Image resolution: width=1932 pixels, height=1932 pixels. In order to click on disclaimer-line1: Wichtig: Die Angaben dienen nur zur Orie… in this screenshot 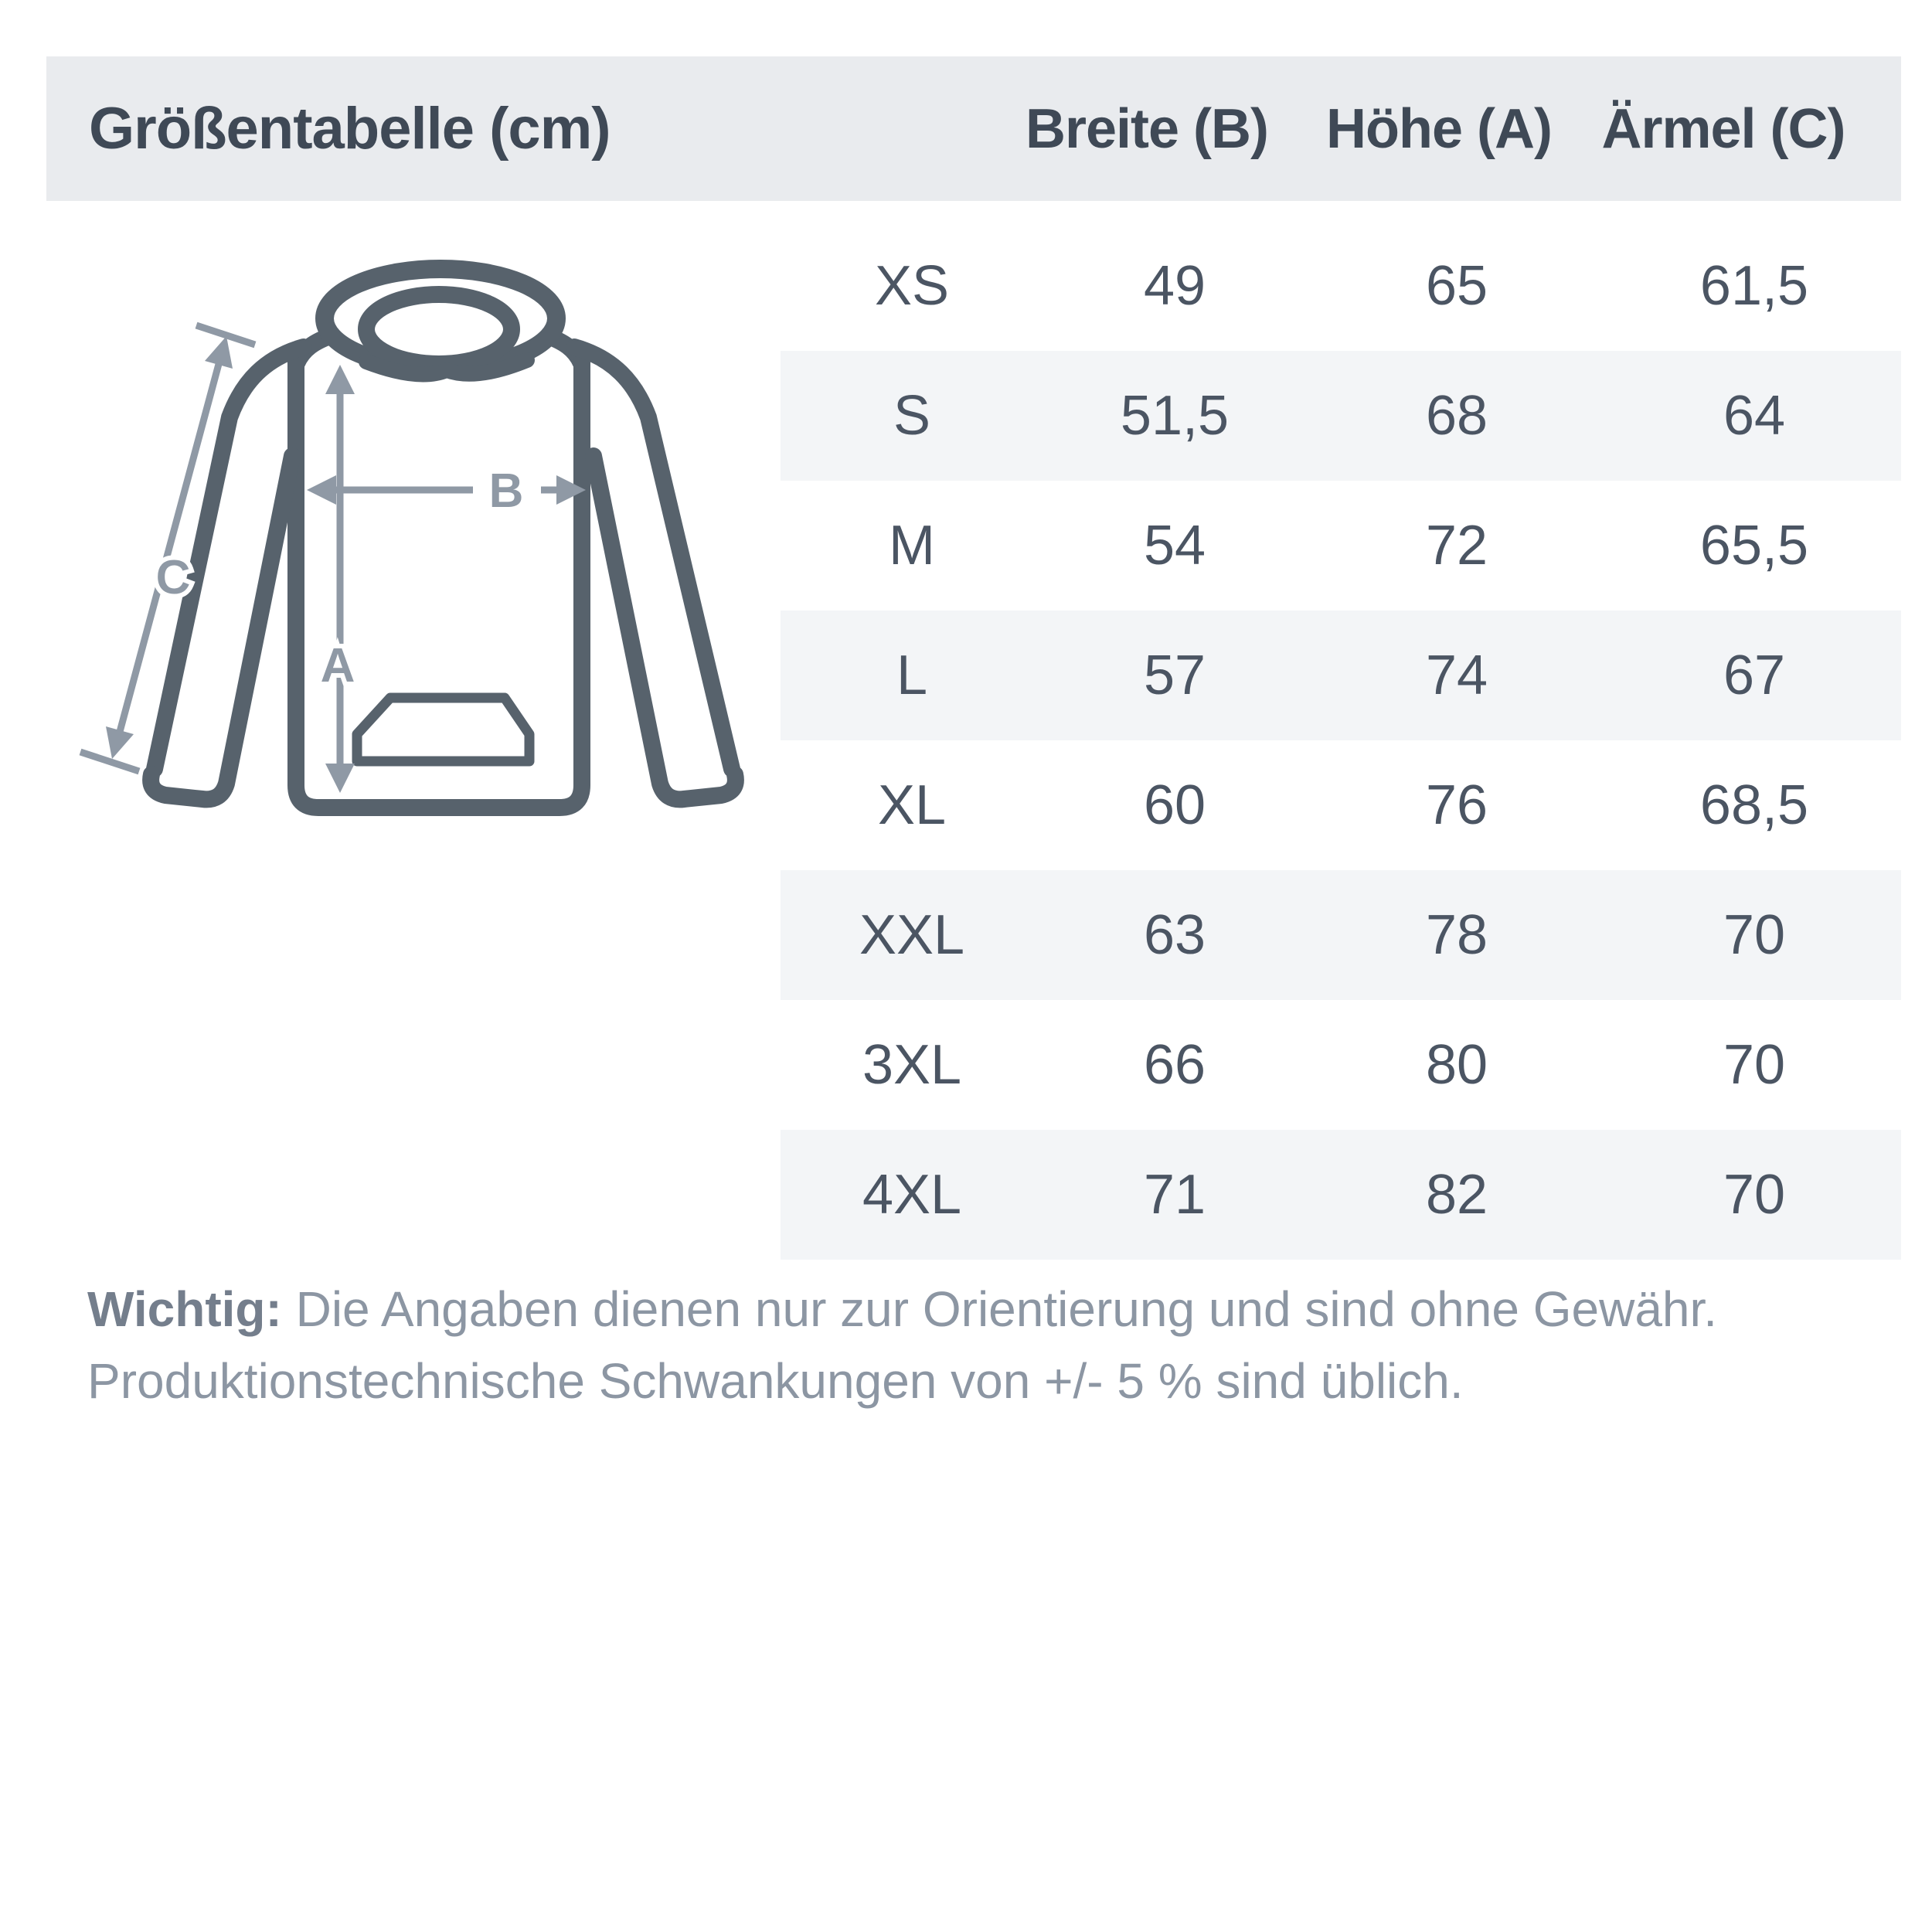, I will do `click(988, 1310)`.